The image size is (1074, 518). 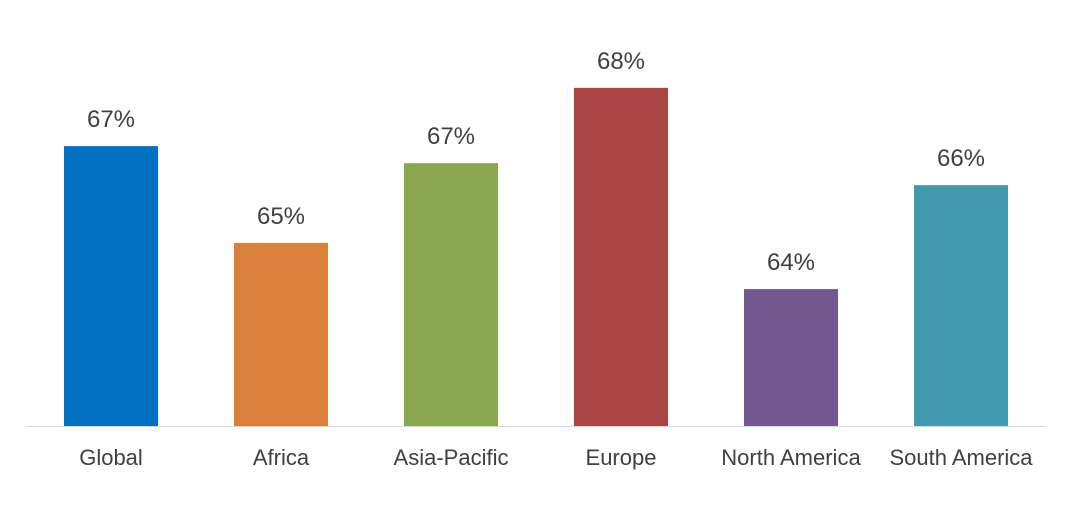 What do you see at coordinates (961, 457) in the screenshot?
I see `x-tick-label: South America` at bounding box center [961, 457].